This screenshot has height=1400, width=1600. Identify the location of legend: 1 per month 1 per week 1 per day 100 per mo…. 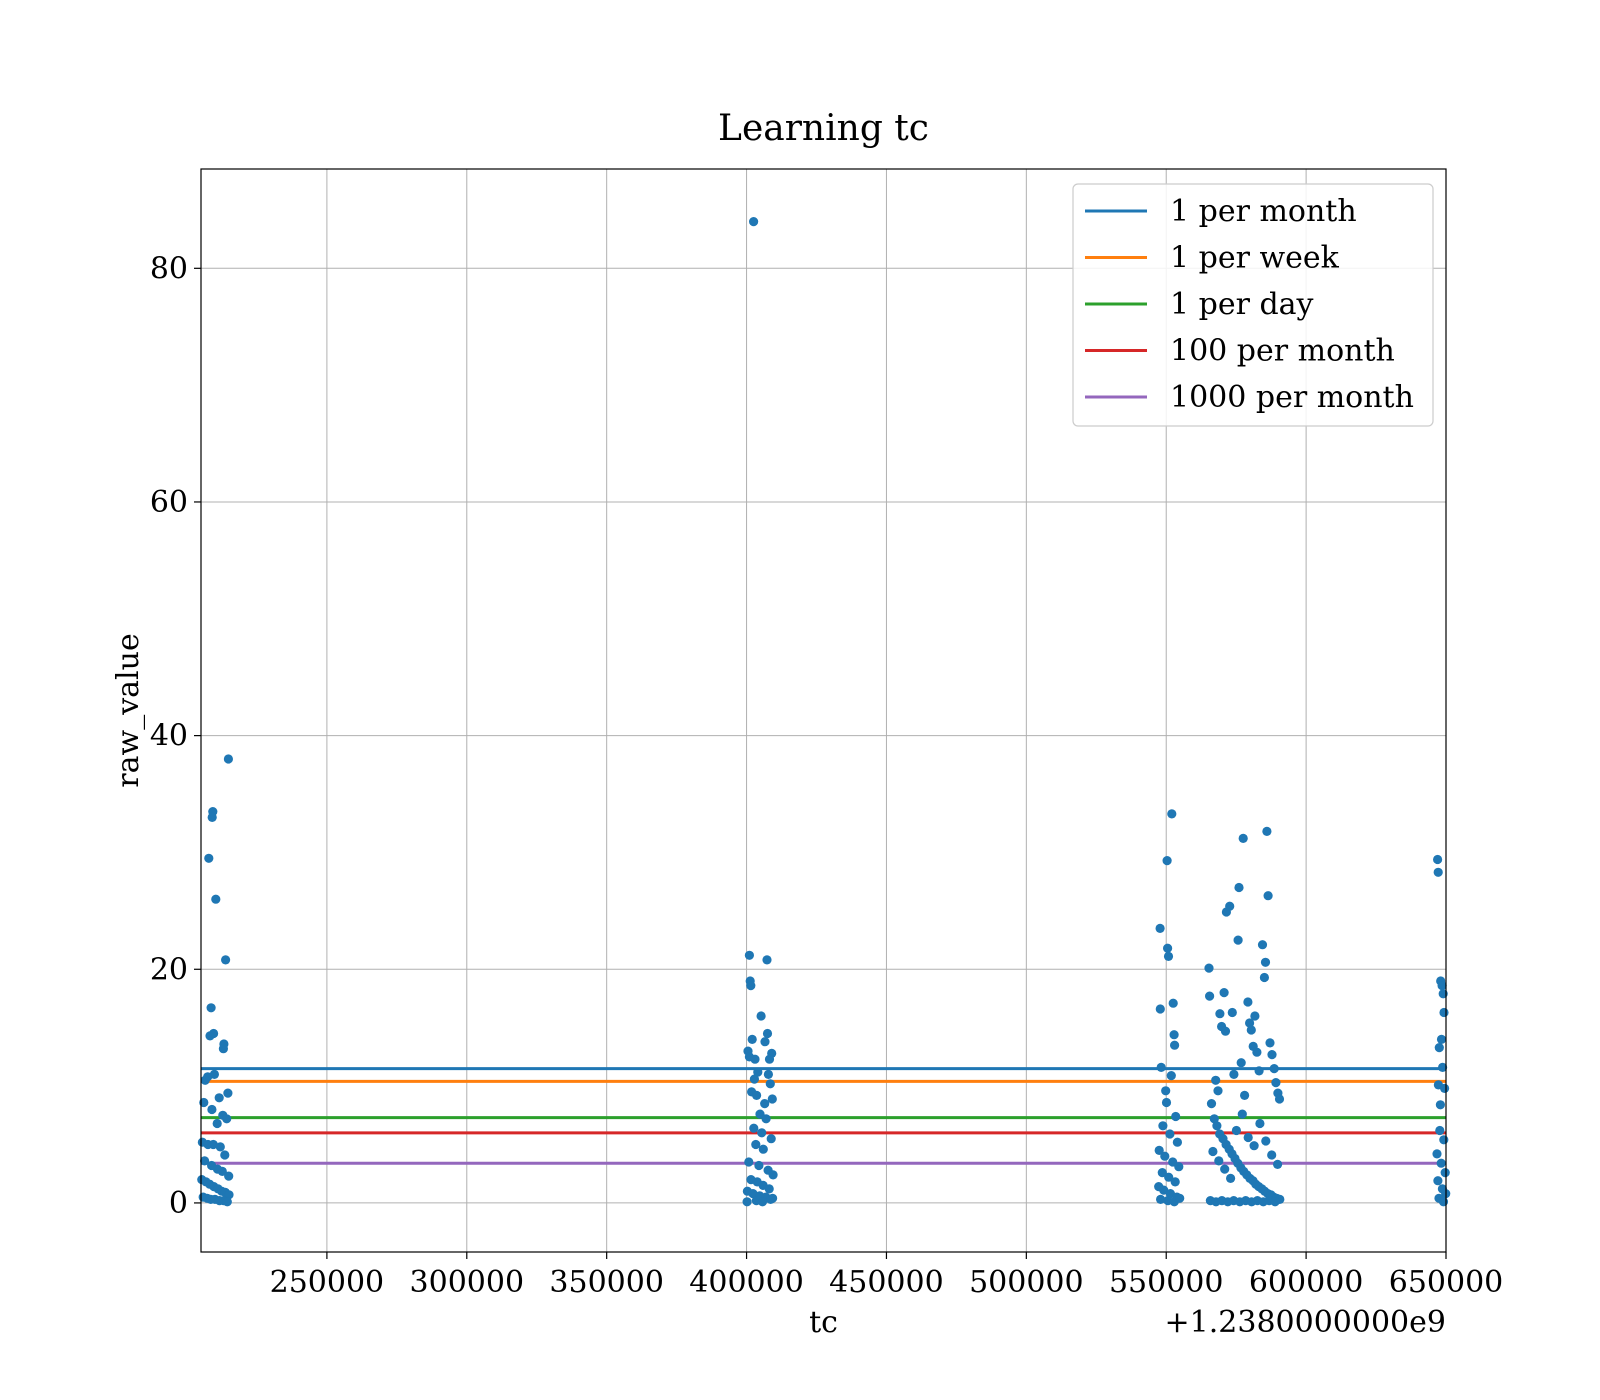
(1253, 305).